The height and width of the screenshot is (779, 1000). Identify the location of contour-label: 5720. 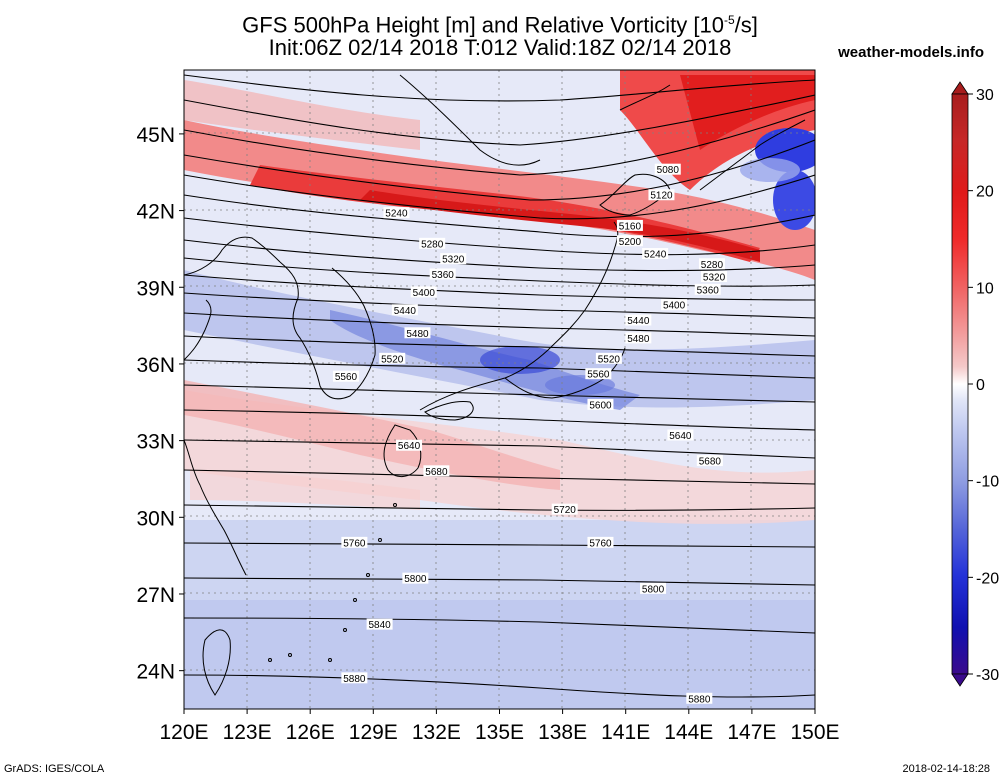
(565, 510).